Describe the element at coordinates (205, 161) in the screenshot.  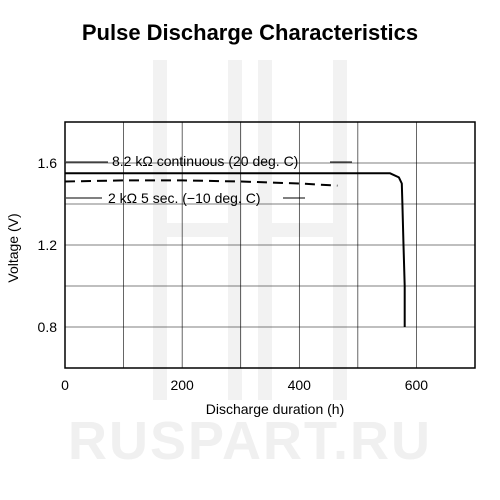
I see `series-label: 8.2 kΩ continuous (20 deg. C)` at that location.